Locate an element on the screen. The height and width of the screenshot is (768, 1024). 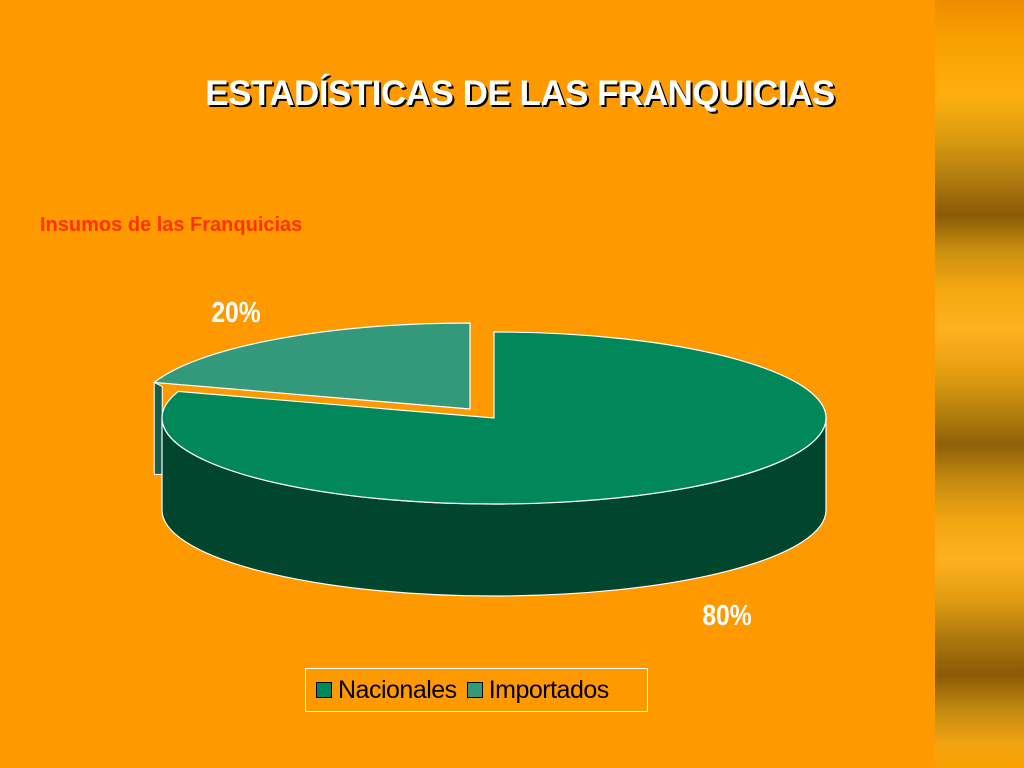
legend-swatch-importados is located at coordinates (474, 690).